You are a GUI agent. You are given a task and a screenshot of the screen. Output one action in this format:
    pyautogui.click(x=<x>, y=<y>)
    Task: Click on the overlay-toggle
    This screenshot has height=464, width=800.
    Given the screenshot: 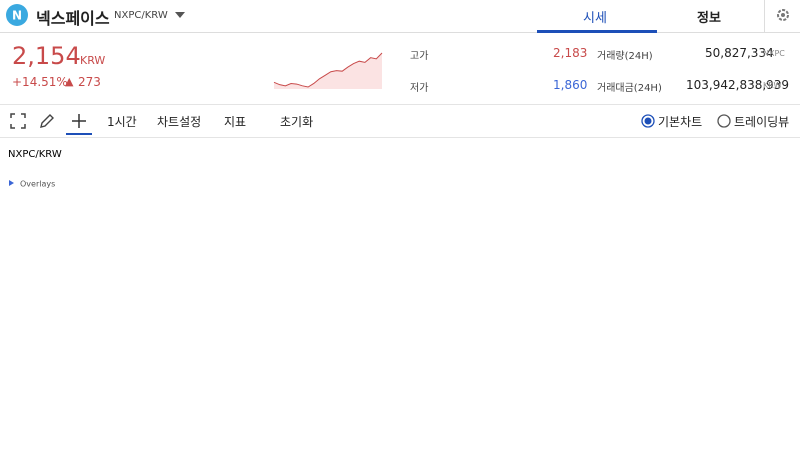 What is the action you would take?
    pyautogui.click(x=11, y=183)
    